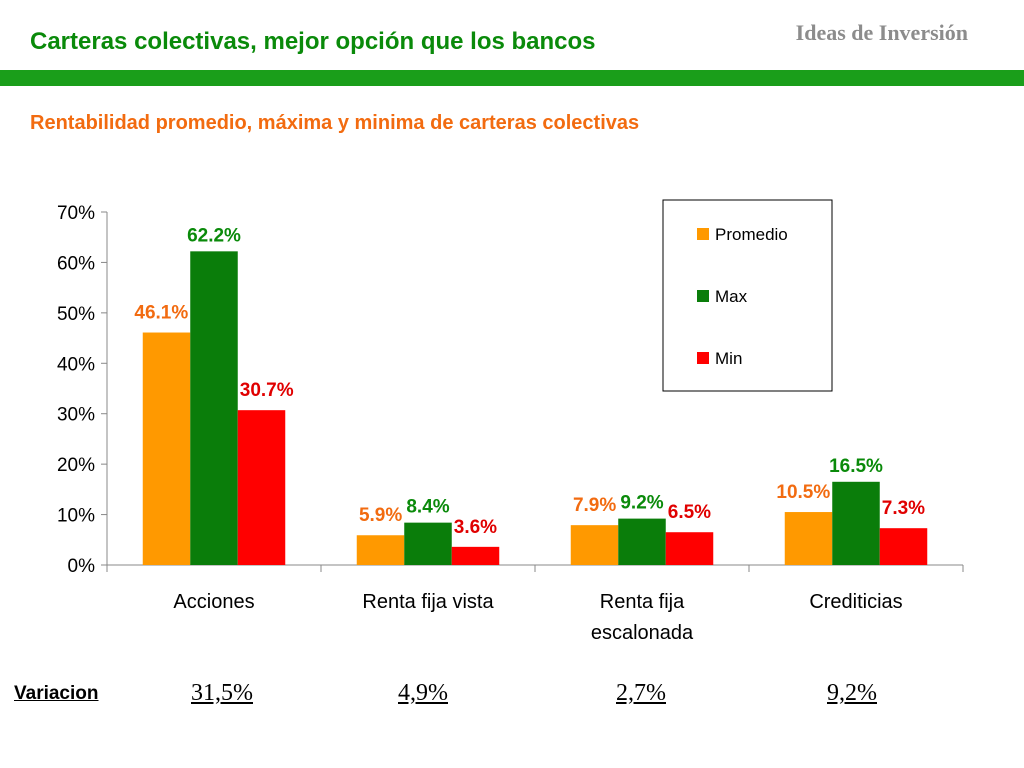  Describe the element at coordinates (689, 512) in the screenshot. I see `data-label-min-renta-fija-escalonada: 6.5%` at that location.